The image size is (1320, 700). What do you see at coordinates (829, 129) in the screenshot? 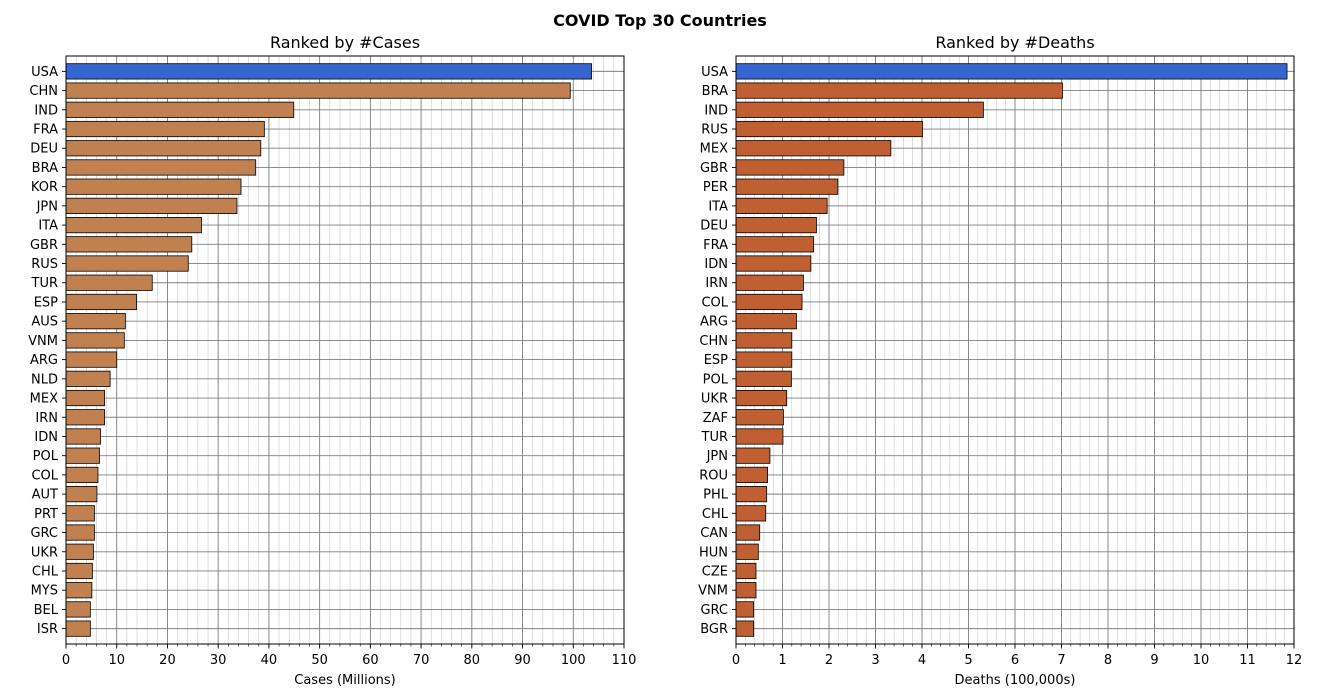
I see `bar-rus` at bounding box center [829, 129].